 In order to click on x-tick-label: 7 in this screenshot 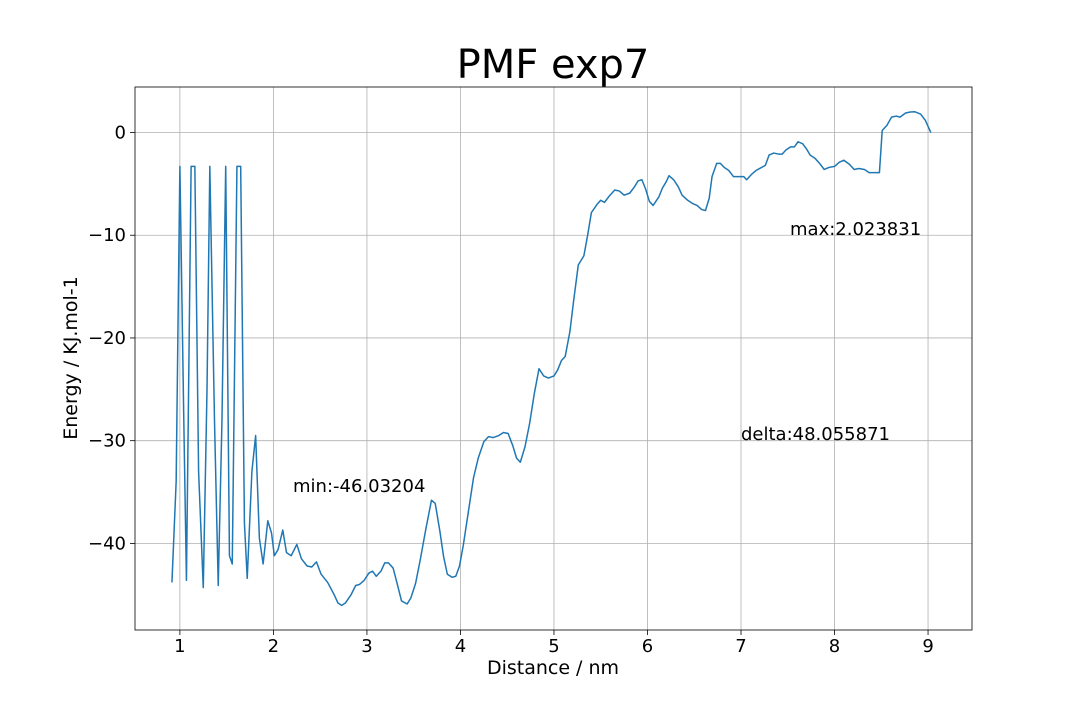, I will do `click(740, 646)`.